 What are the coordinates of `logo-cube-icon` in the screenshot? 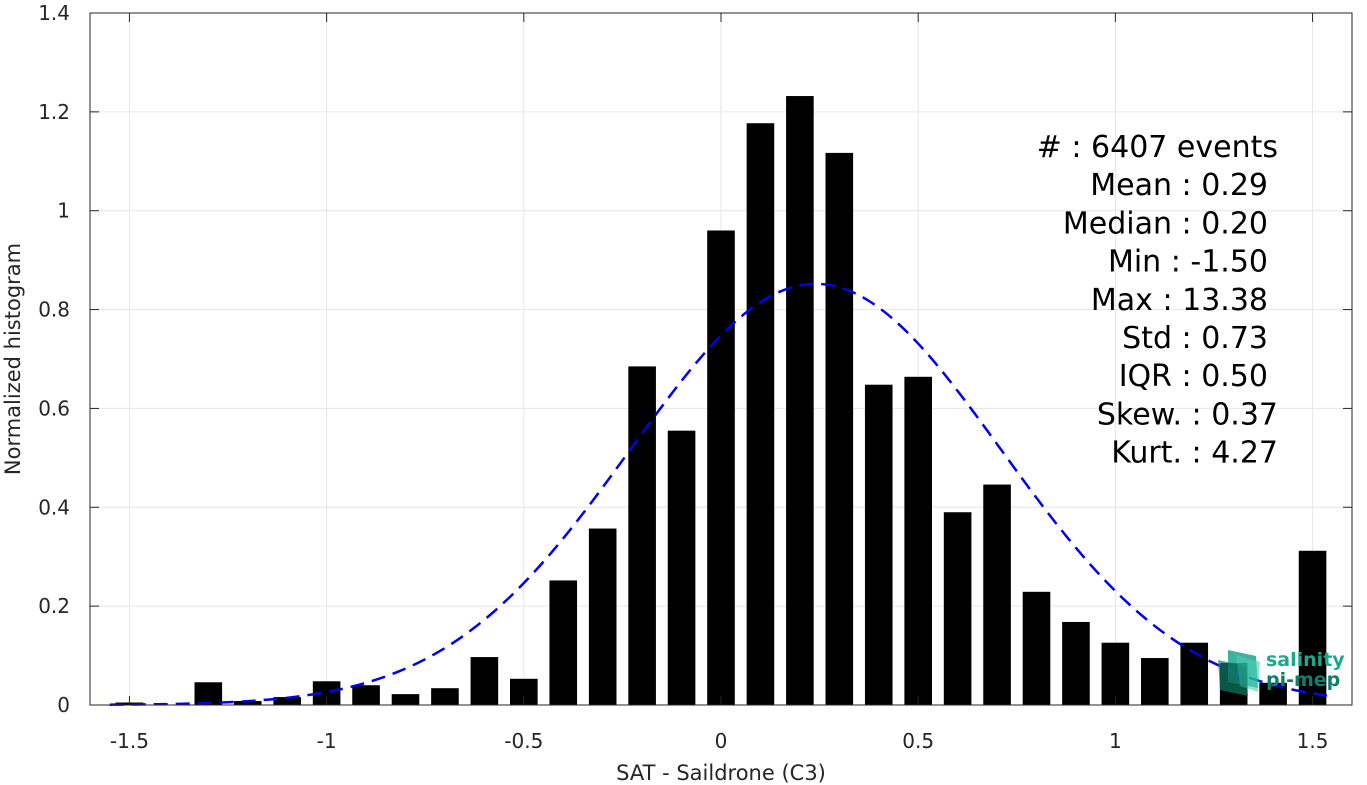 It's located at (1239, 673).